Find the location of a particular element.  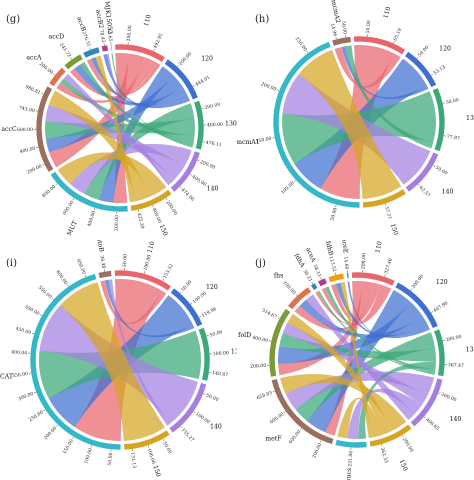

group-label-150: 150 is located at coordinates (156, 470).